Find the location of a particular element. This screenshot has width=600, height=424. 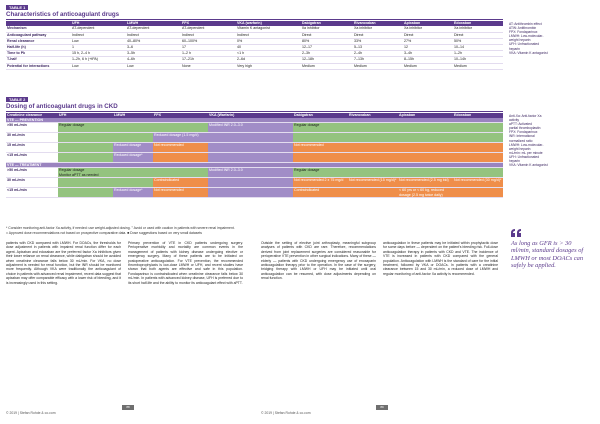

side-note: aPTT: Activated is located at coordinates (520, 124).